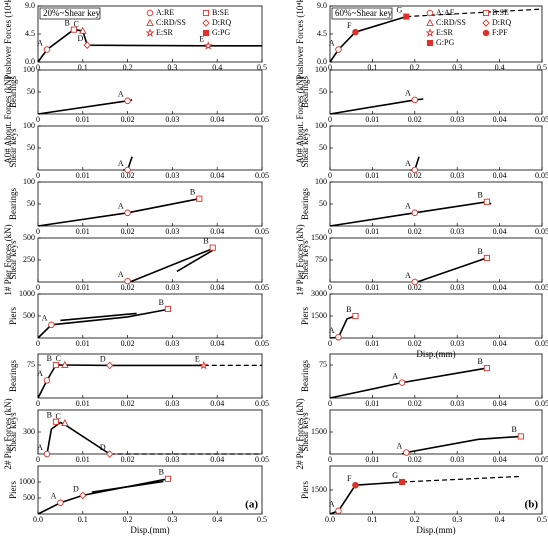 The image size is (548, 550). I want to click on group-label: 1# Pier Forces (kN), so click(300, 259).